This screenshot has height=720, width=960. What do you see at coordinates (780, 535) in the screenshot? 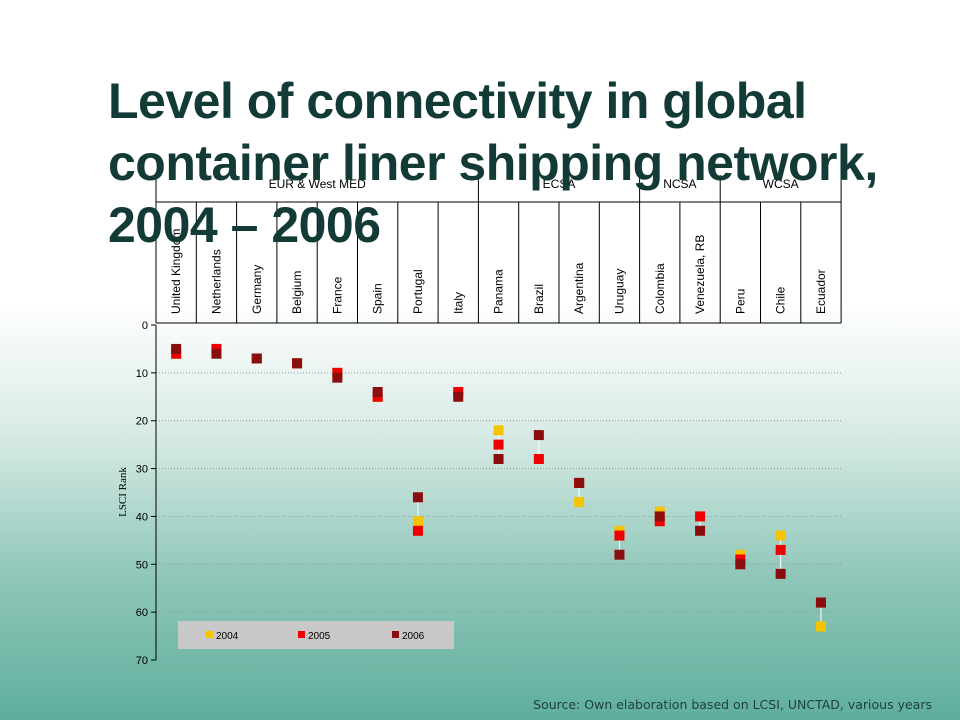
I see `point-2004-chile` at bounding box center [780, 535].